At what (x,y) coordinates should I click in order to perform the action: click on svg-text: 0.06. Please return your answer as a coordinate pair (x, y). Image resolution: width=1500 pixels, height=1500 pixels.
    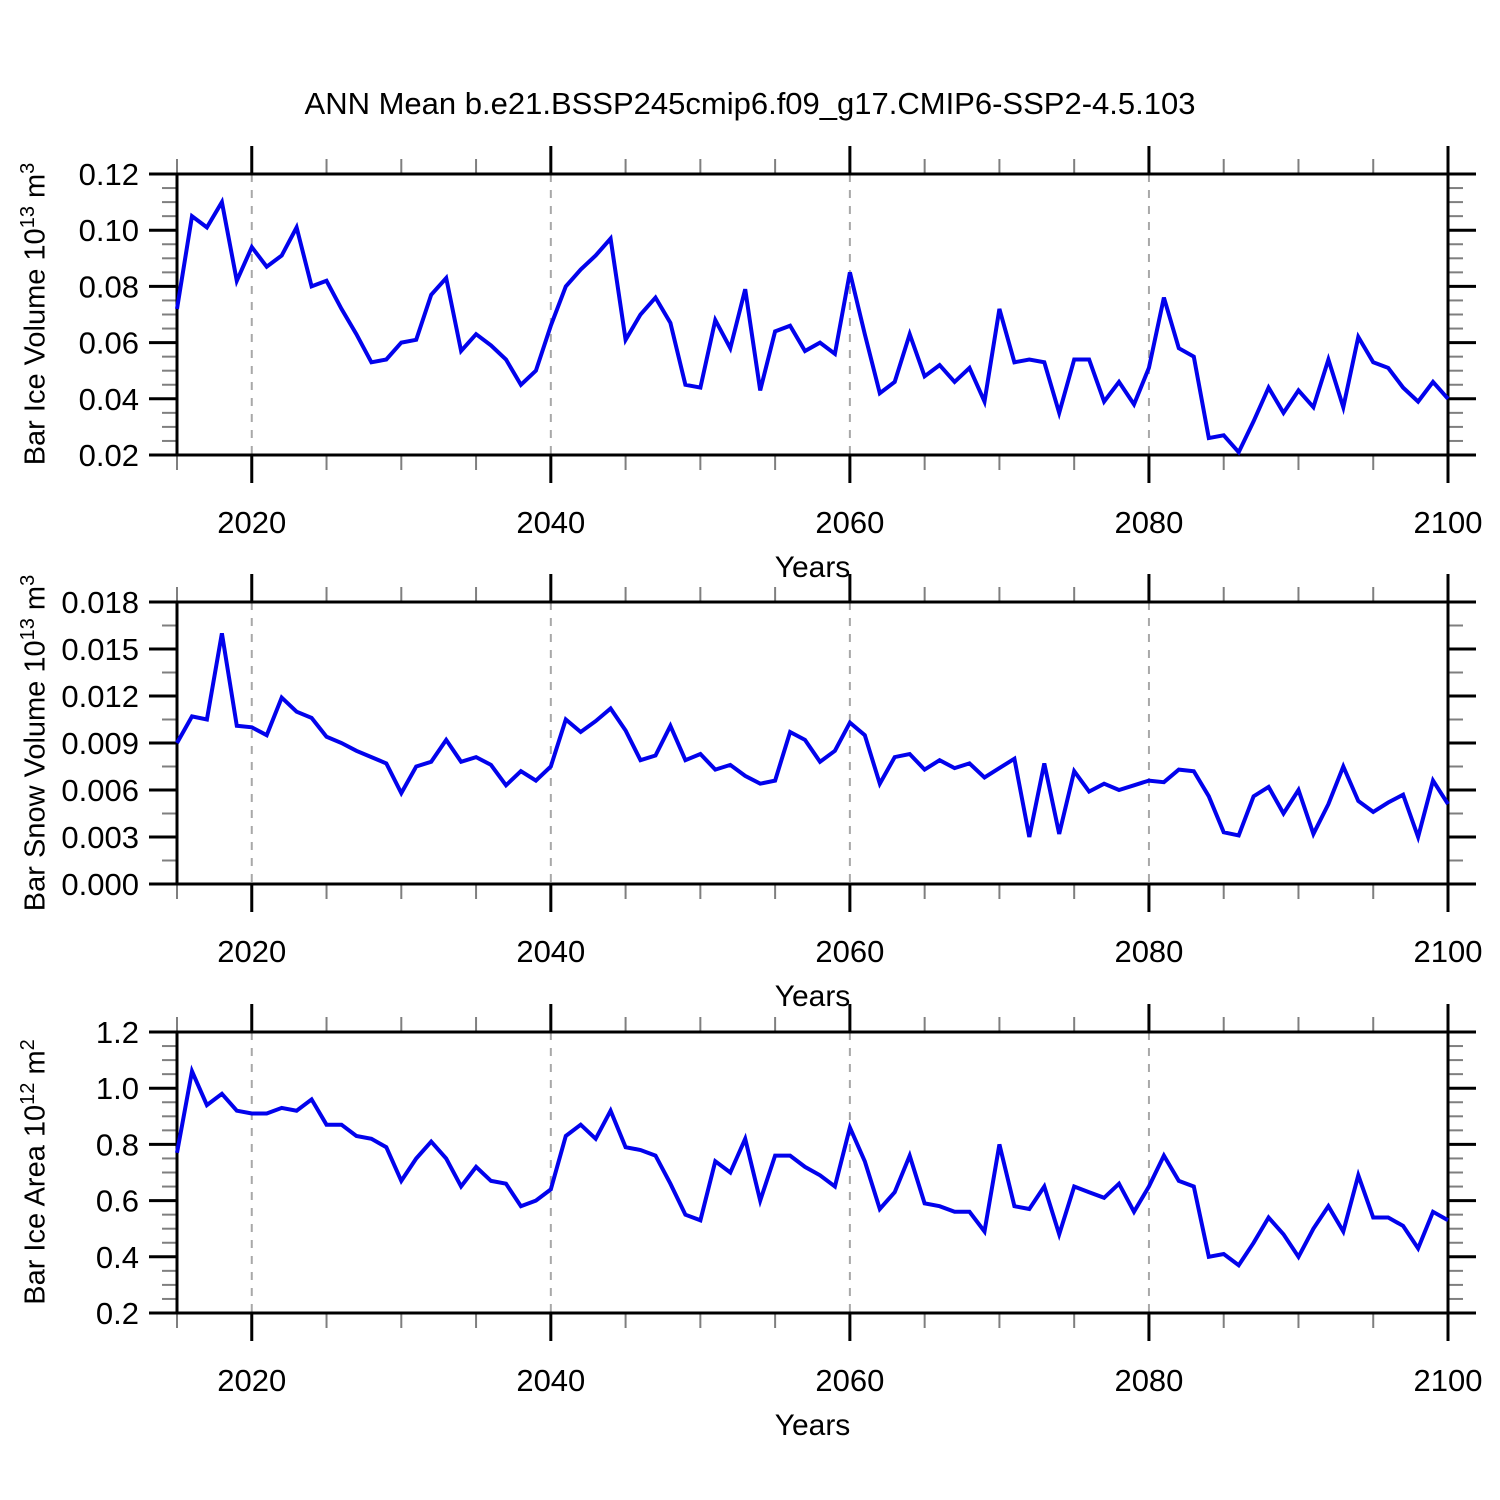
    Looking at the image, I should click on (109, 343).